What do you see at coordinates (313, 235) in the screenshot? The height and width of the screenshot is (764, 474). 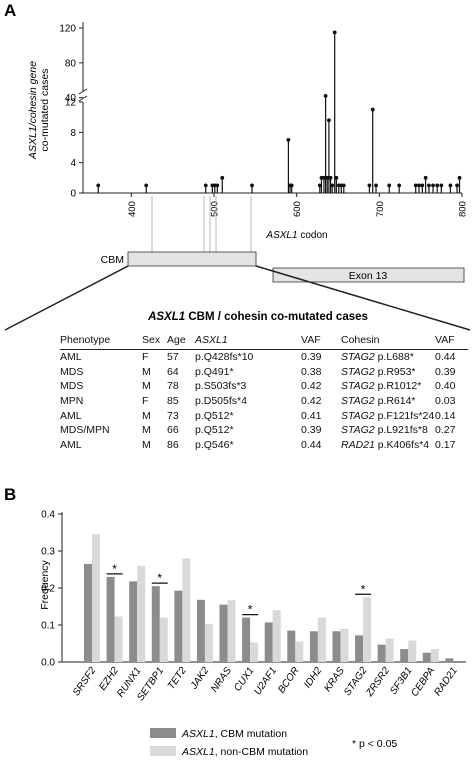 I see `panel-a-xlabel-rest: codon` at bounding box center [313, 235].